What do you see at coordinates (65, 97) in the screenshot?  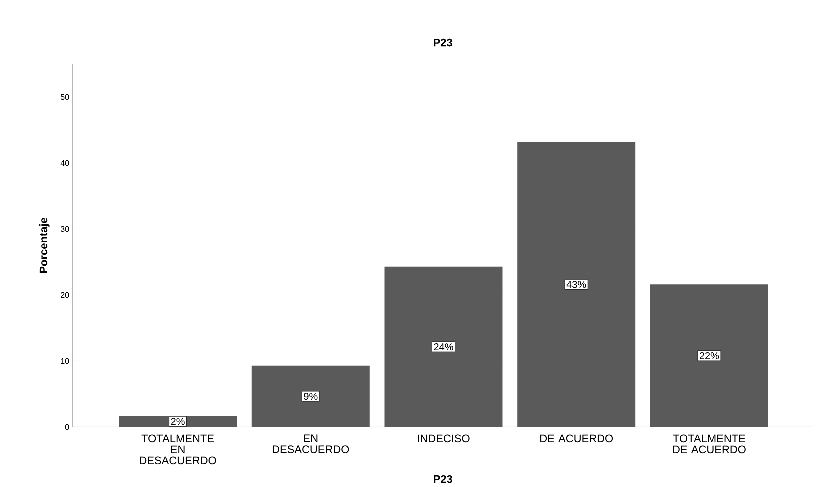 I see `y-tick-label: 50` at bounding box center [65, 97].